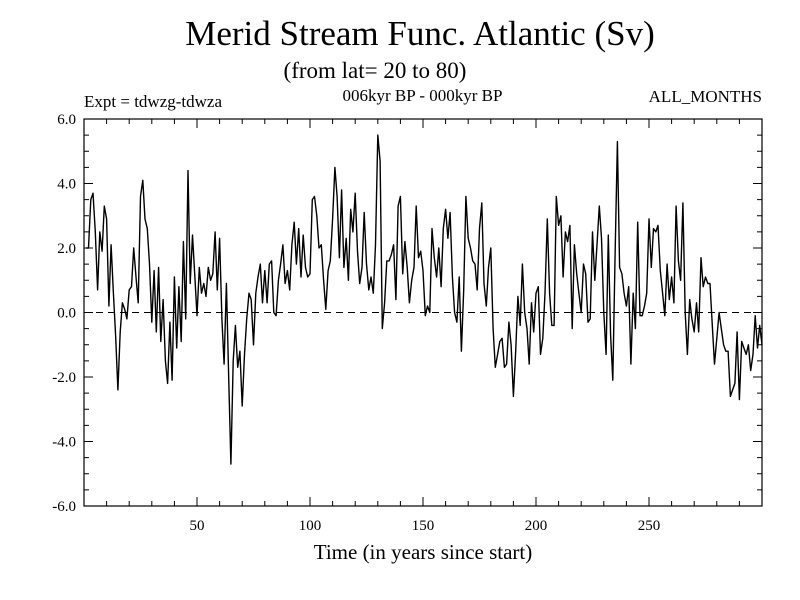 The width and height of the screenshot is (800, 600). What do you see at coordinates (197, 526) in the screenshot?
I see `x-tick-label: 50` at bounding box center [197, 526].